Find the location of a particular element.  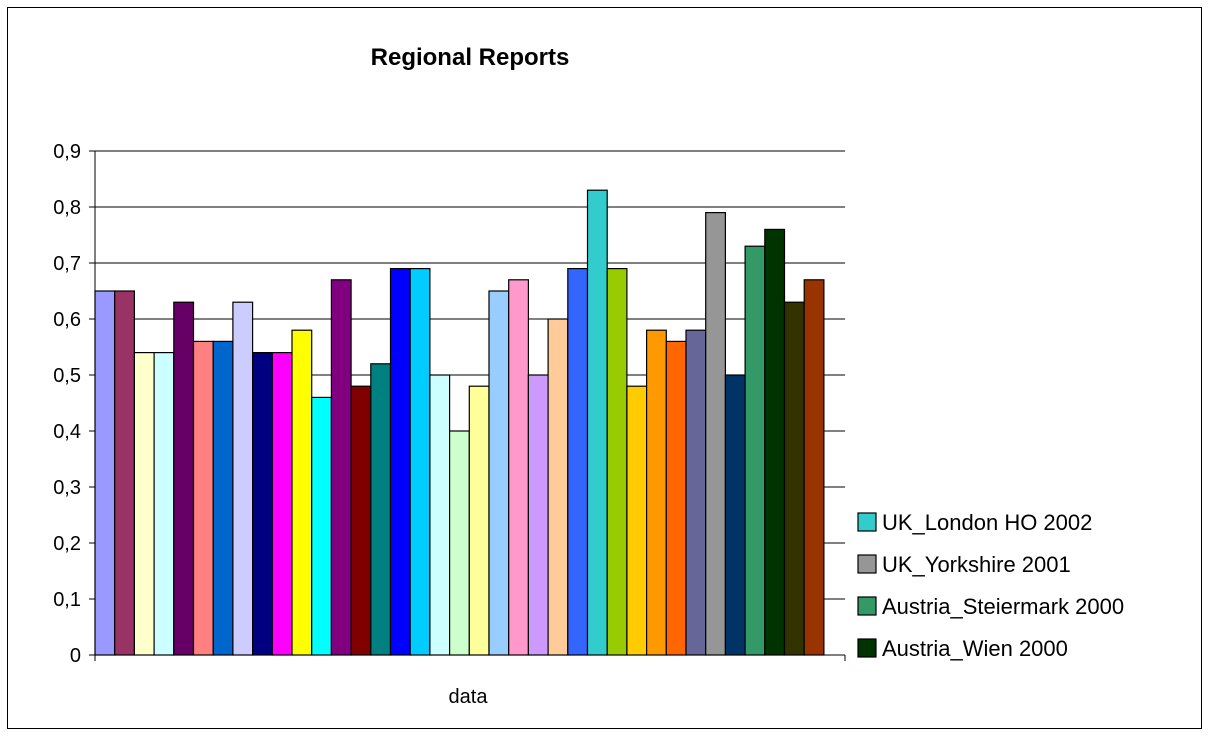

y-tick-label: 0,6 is located at coordinates (67, 320).